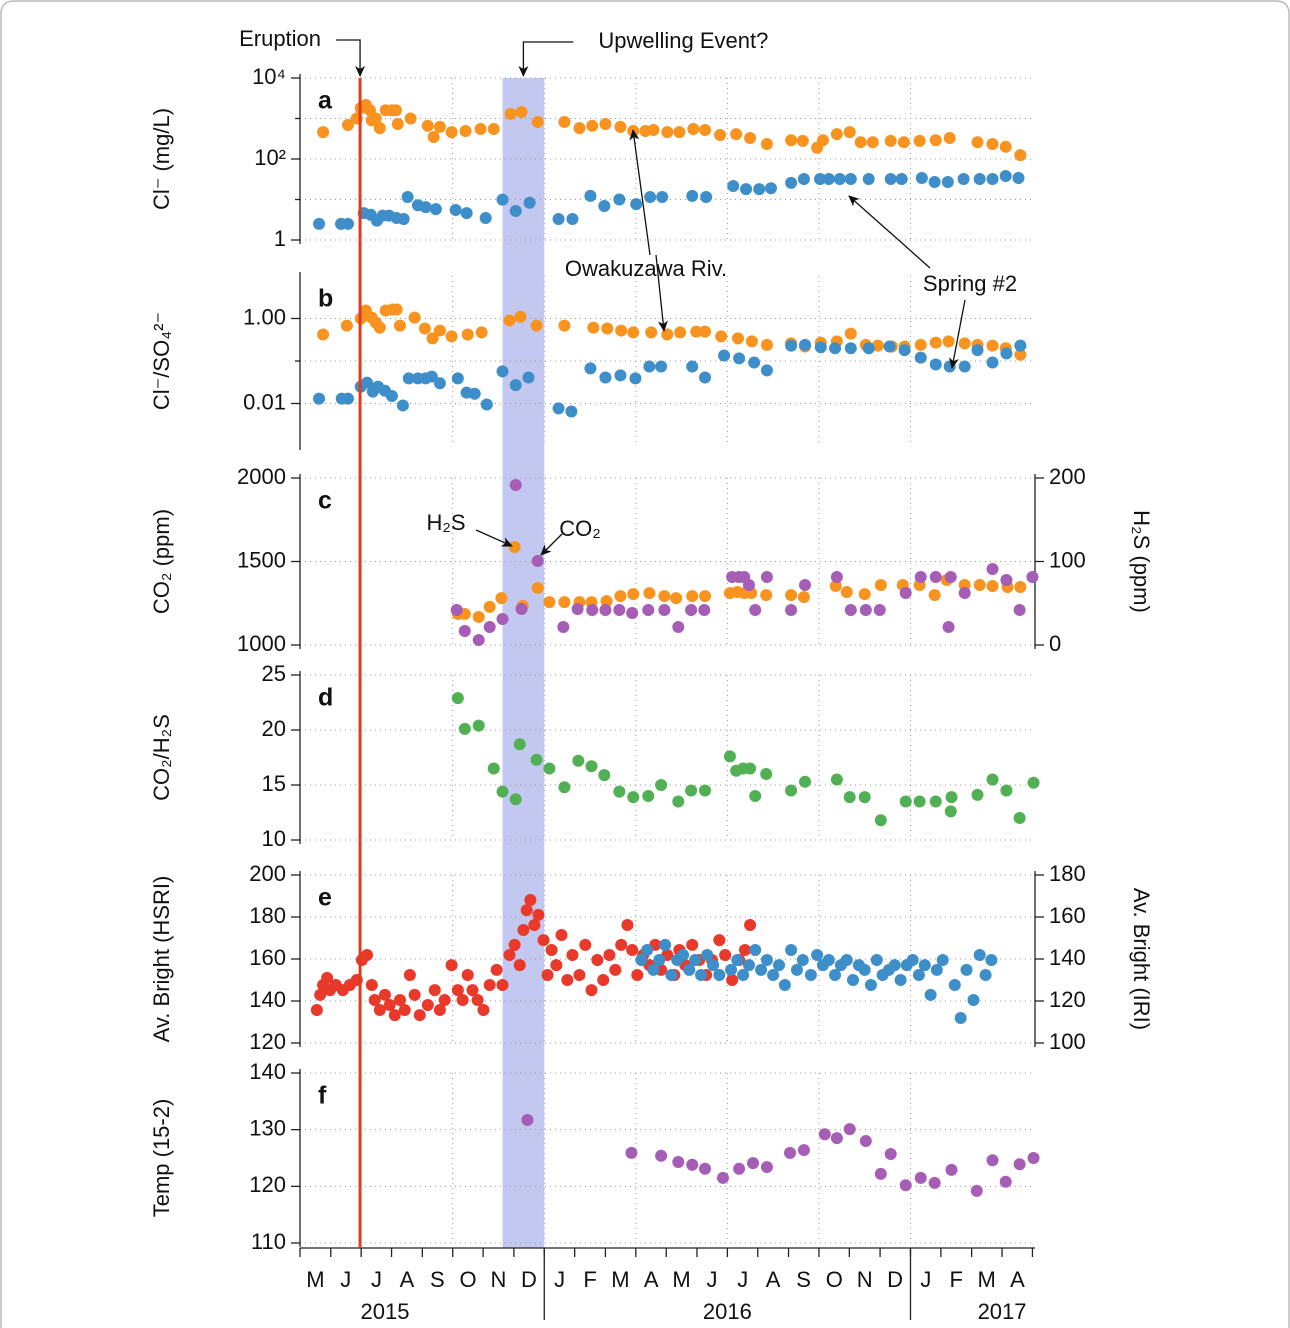  Describe the element at coordinates (986, 1279) in the screenshot. I see `x-tick-label: M` at that location.